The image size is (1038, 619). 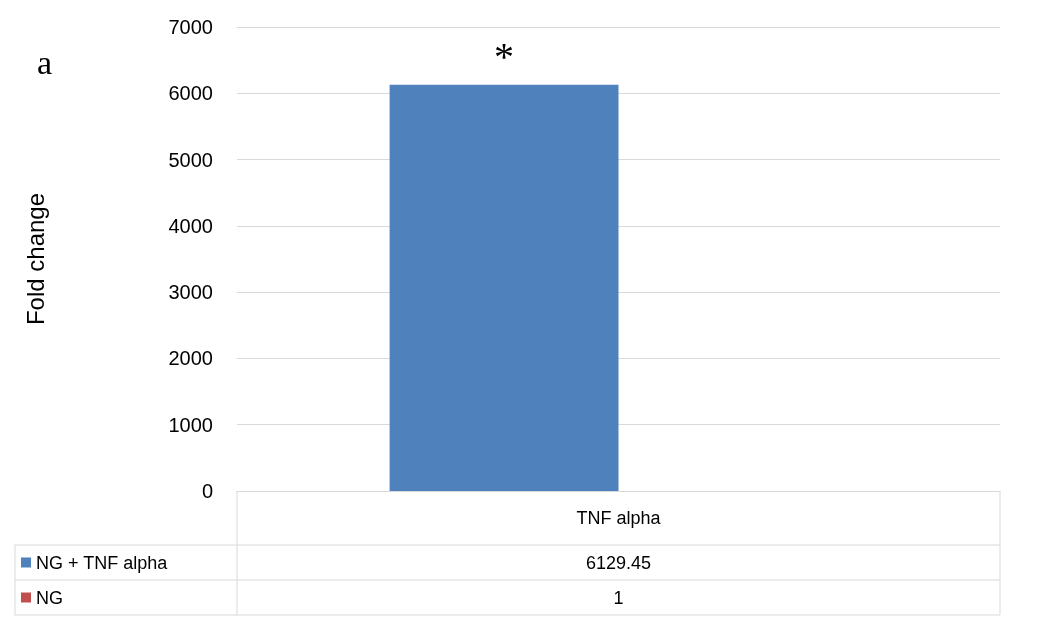 I want to click on text: a, so click(x=45, y=62).